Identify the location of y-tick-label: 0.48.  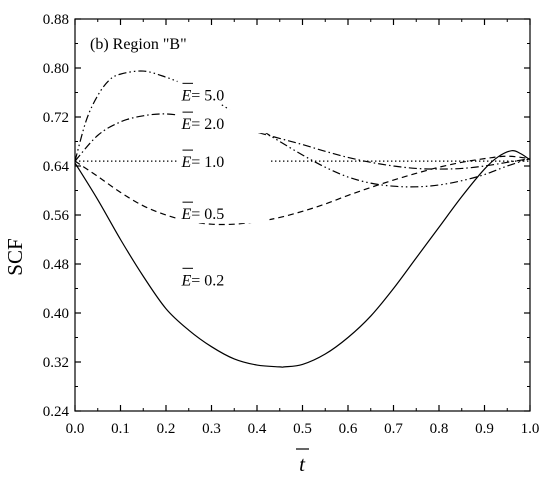
(56, 265).